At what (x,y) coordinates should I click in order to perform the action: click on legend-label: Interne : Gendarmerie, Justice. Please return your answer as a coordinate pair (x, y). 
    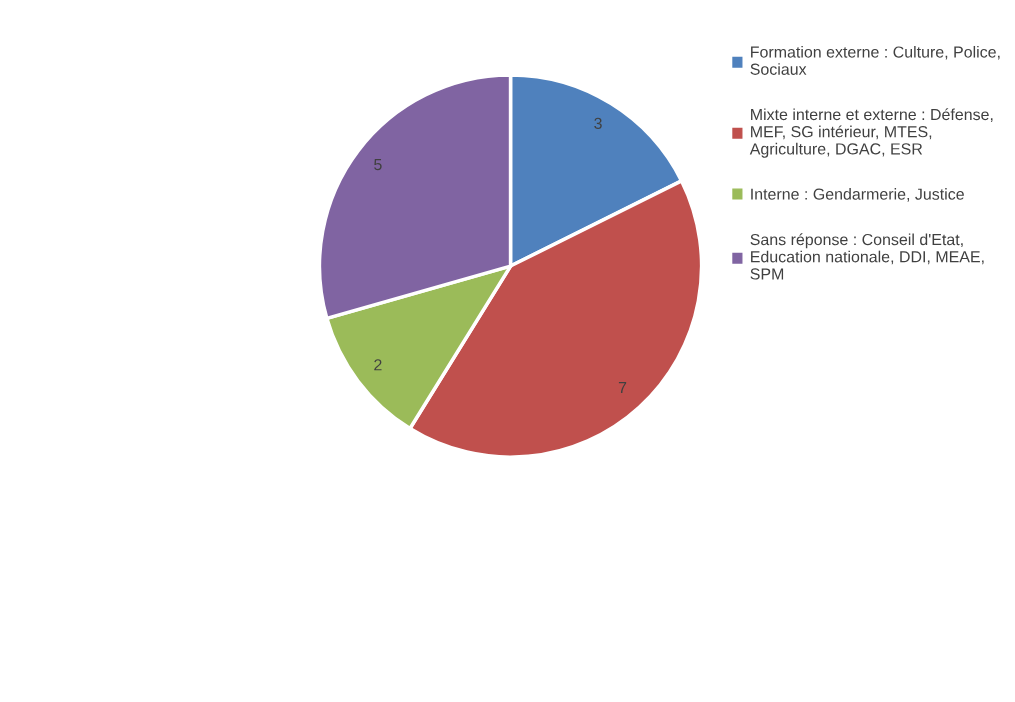
    Looking at the image, I should click on (857, 195).